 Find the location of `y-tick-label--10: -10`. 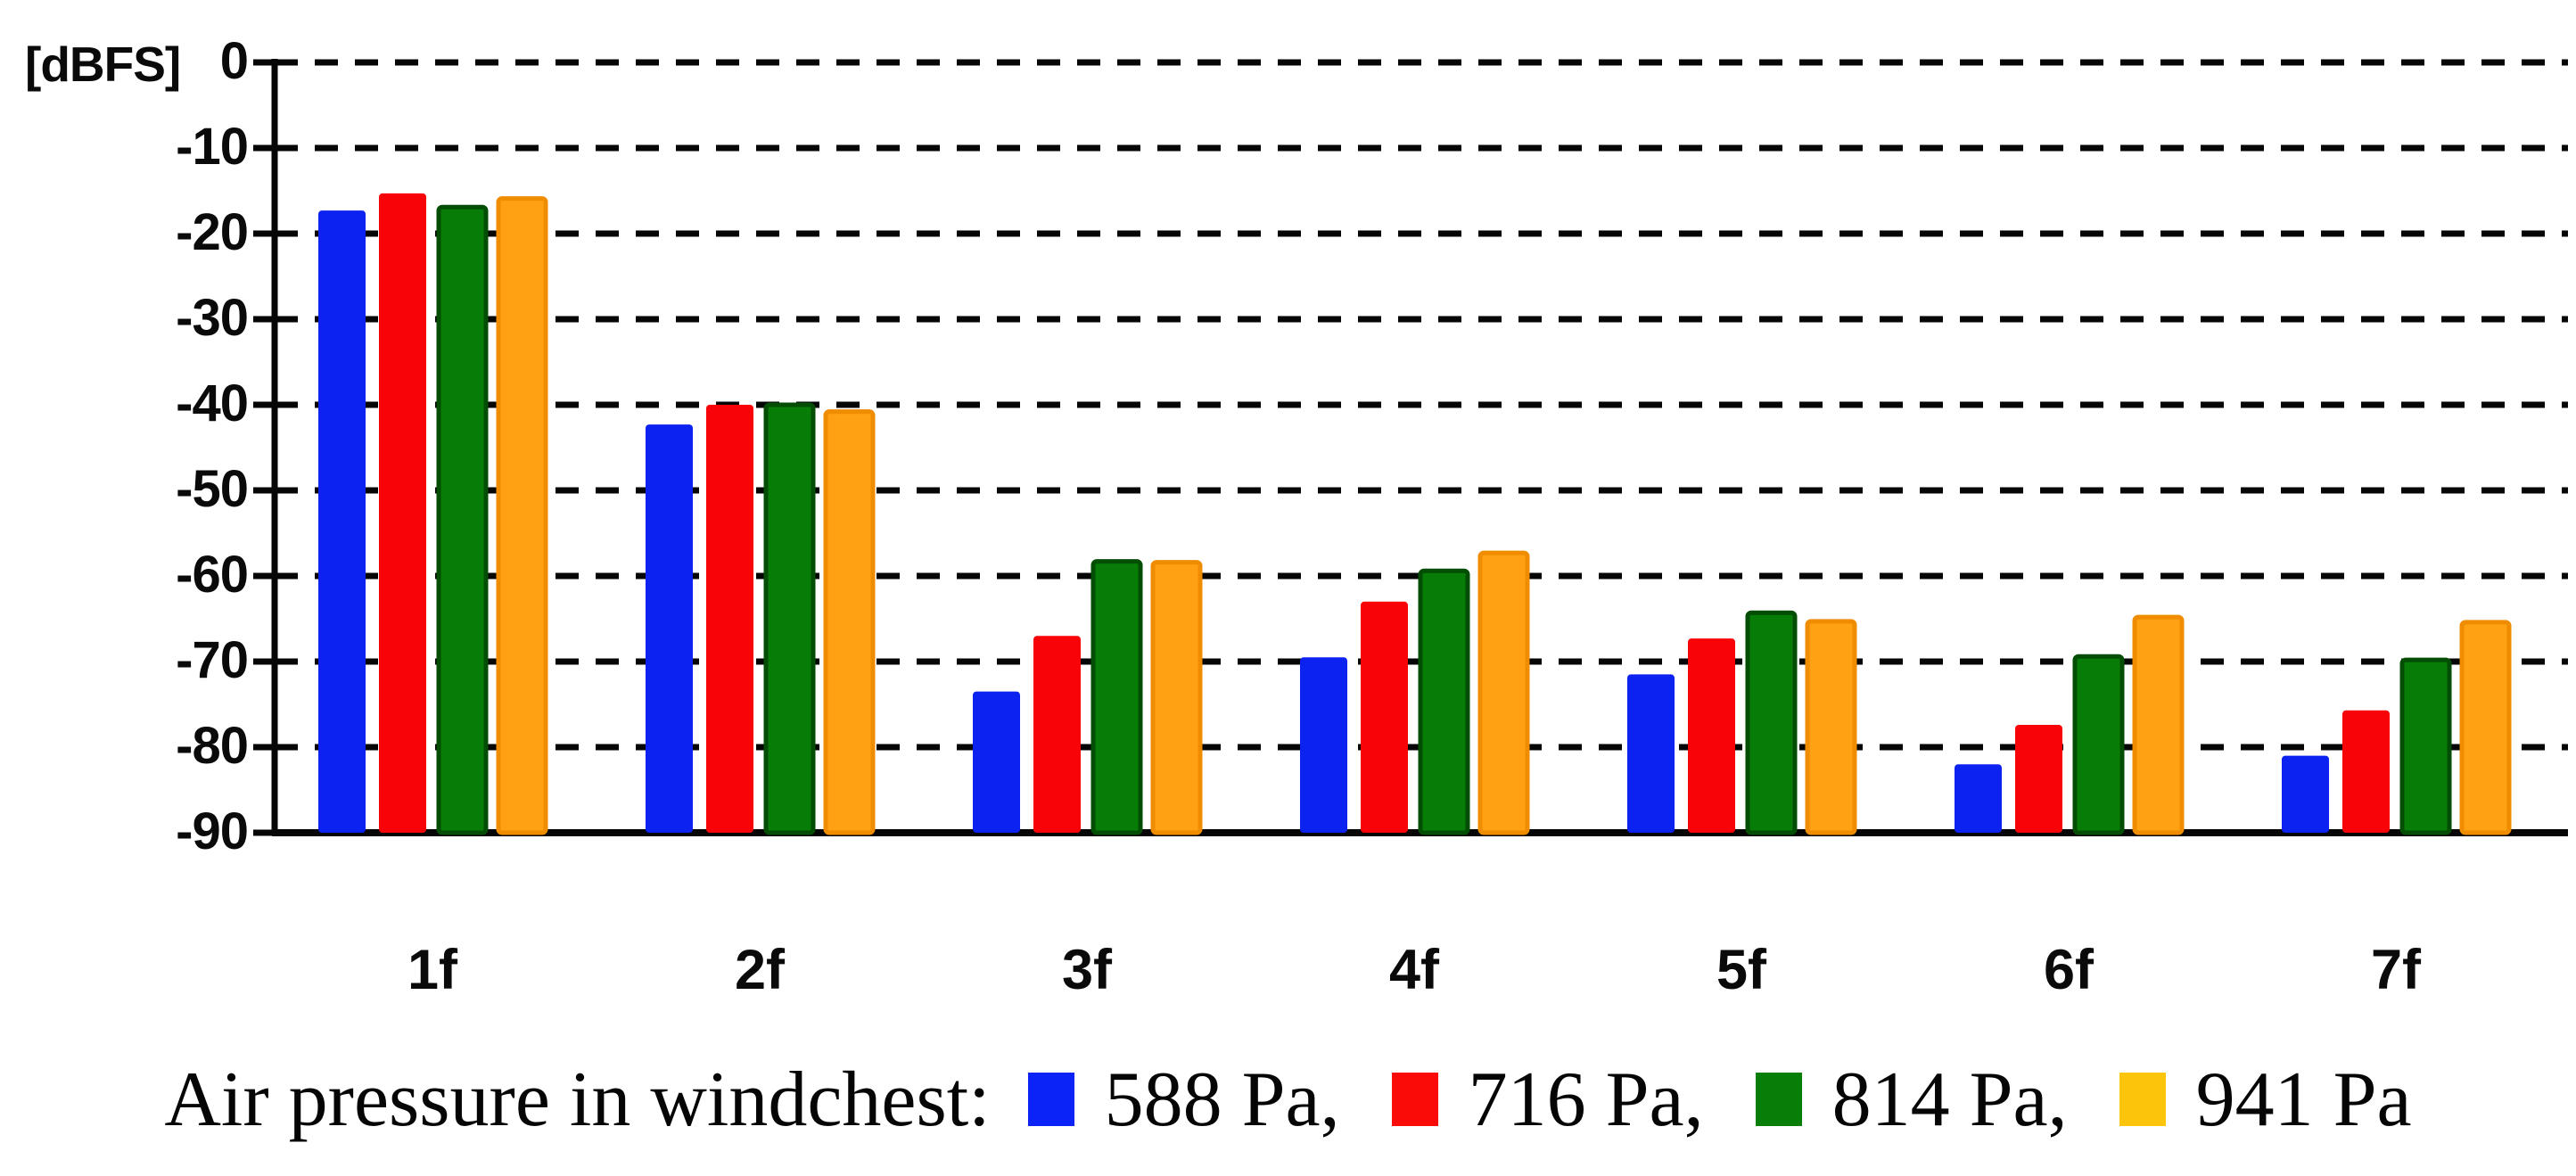

y-tick-label--10: -10 is located at coordinates (212, 148).